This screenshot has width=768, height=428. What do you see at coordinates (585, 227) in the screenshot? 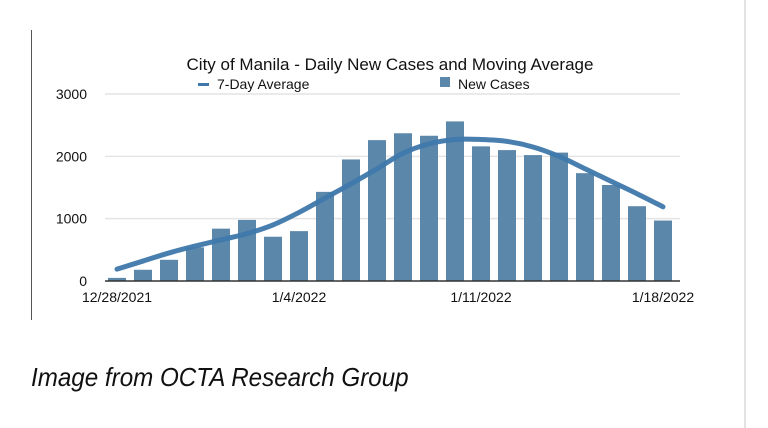
I see `bar-1-15-2022` at bounding box center [585, 227].